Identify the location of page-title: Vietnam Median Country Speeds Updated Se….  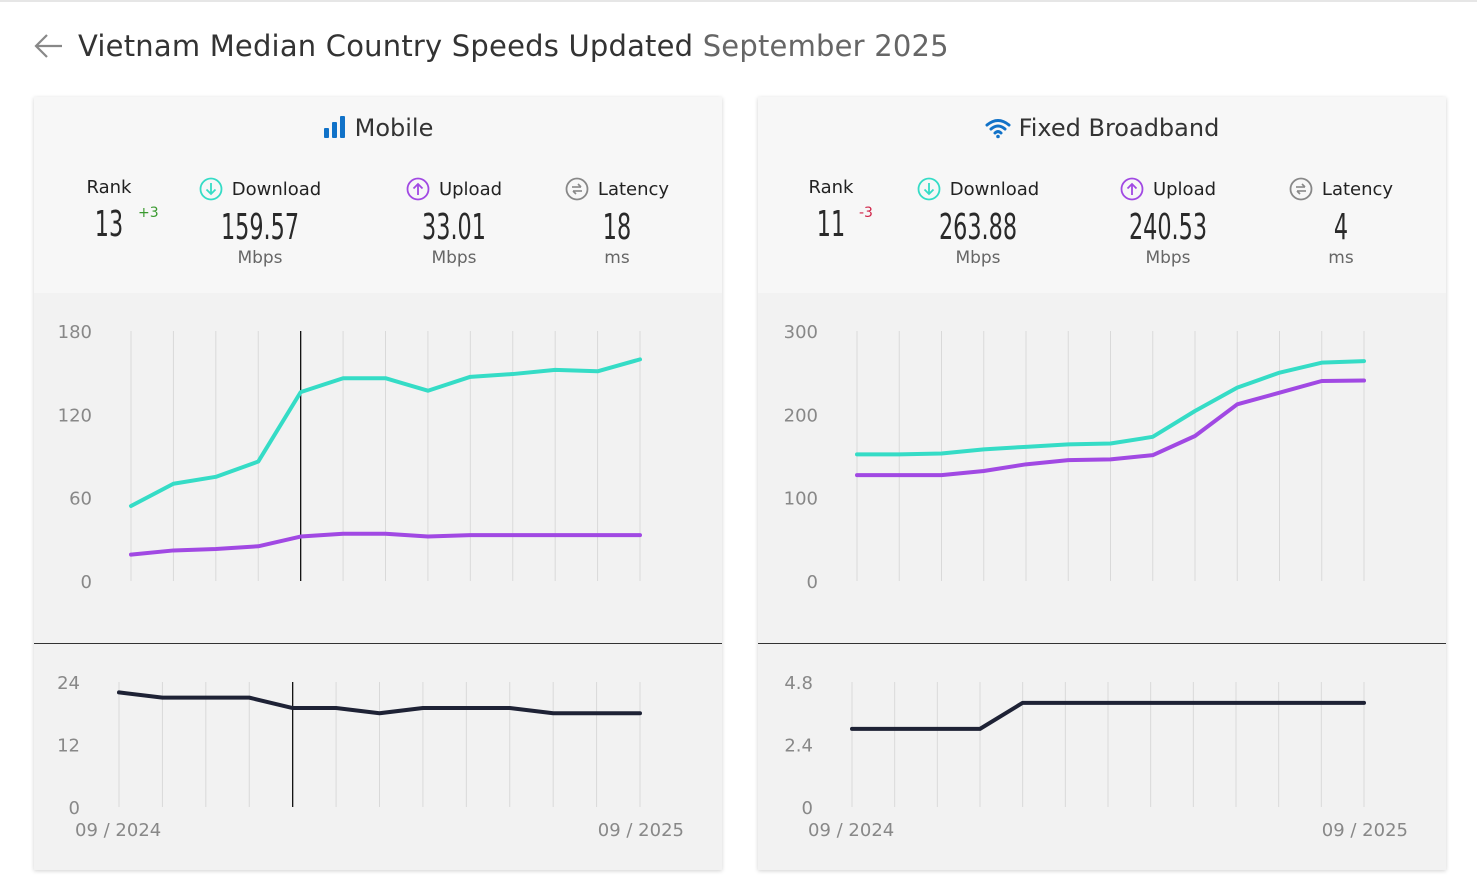
(513, 46).